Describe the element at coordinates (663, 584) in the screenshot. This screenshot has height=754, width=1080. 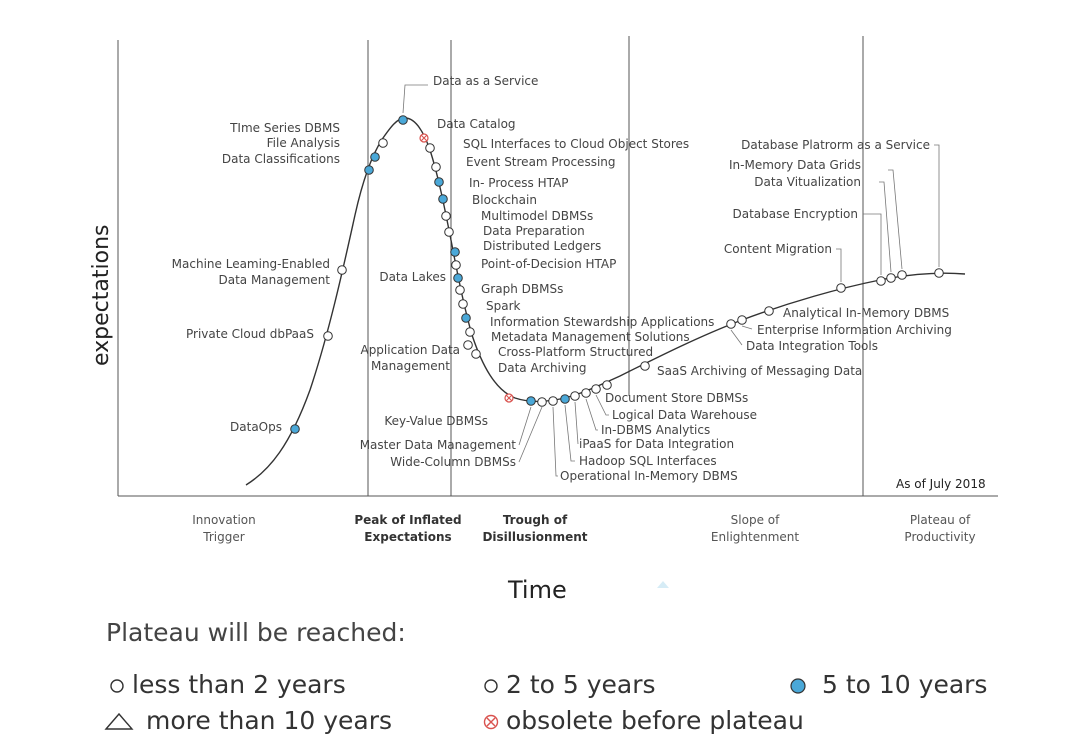
I see `decorative-triangle-icon` at that location.